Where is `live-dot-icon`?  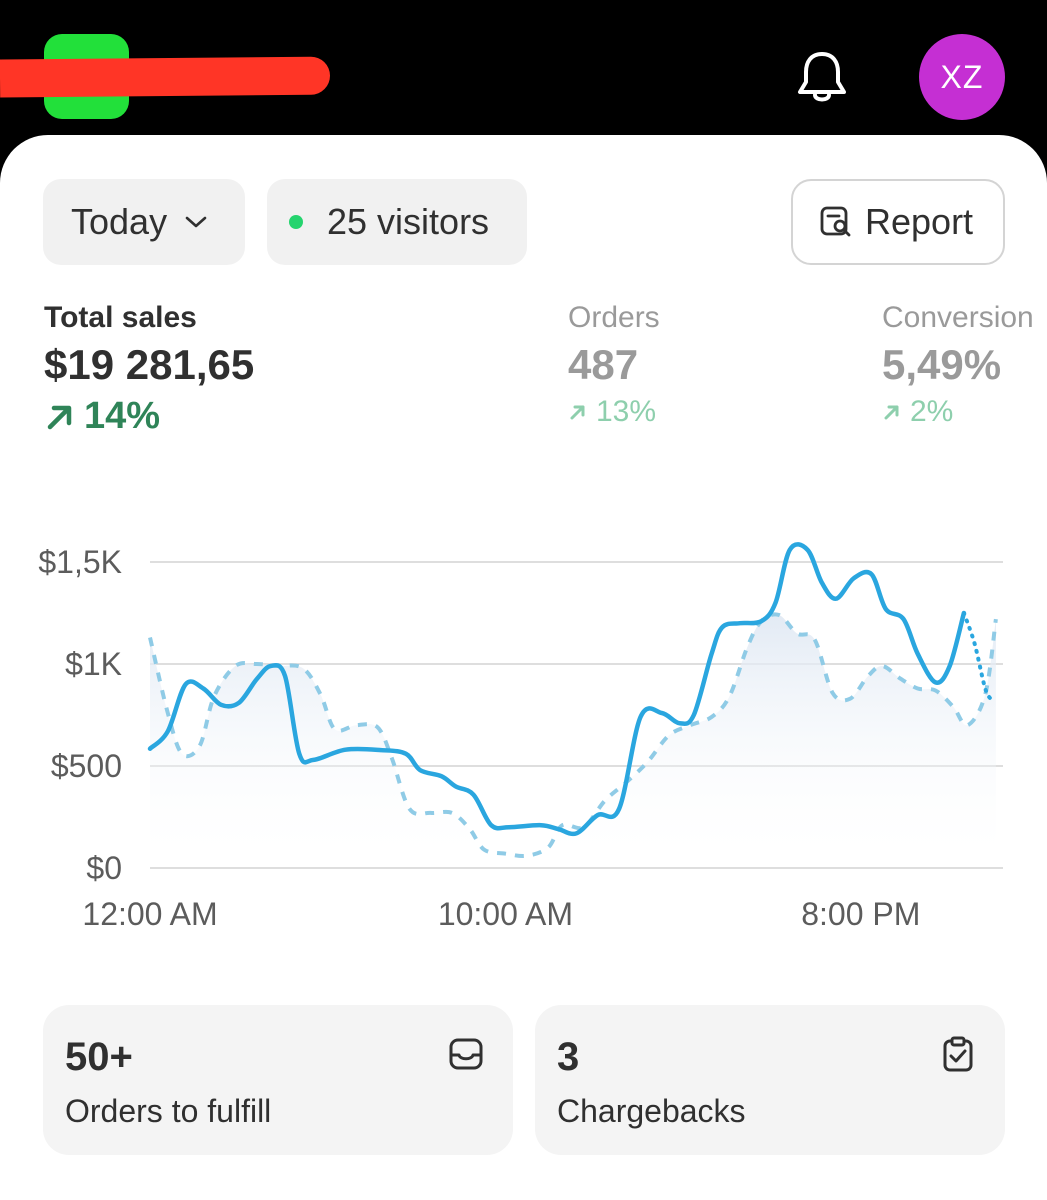 live-dot-icon is located at coordinates (296, 222).